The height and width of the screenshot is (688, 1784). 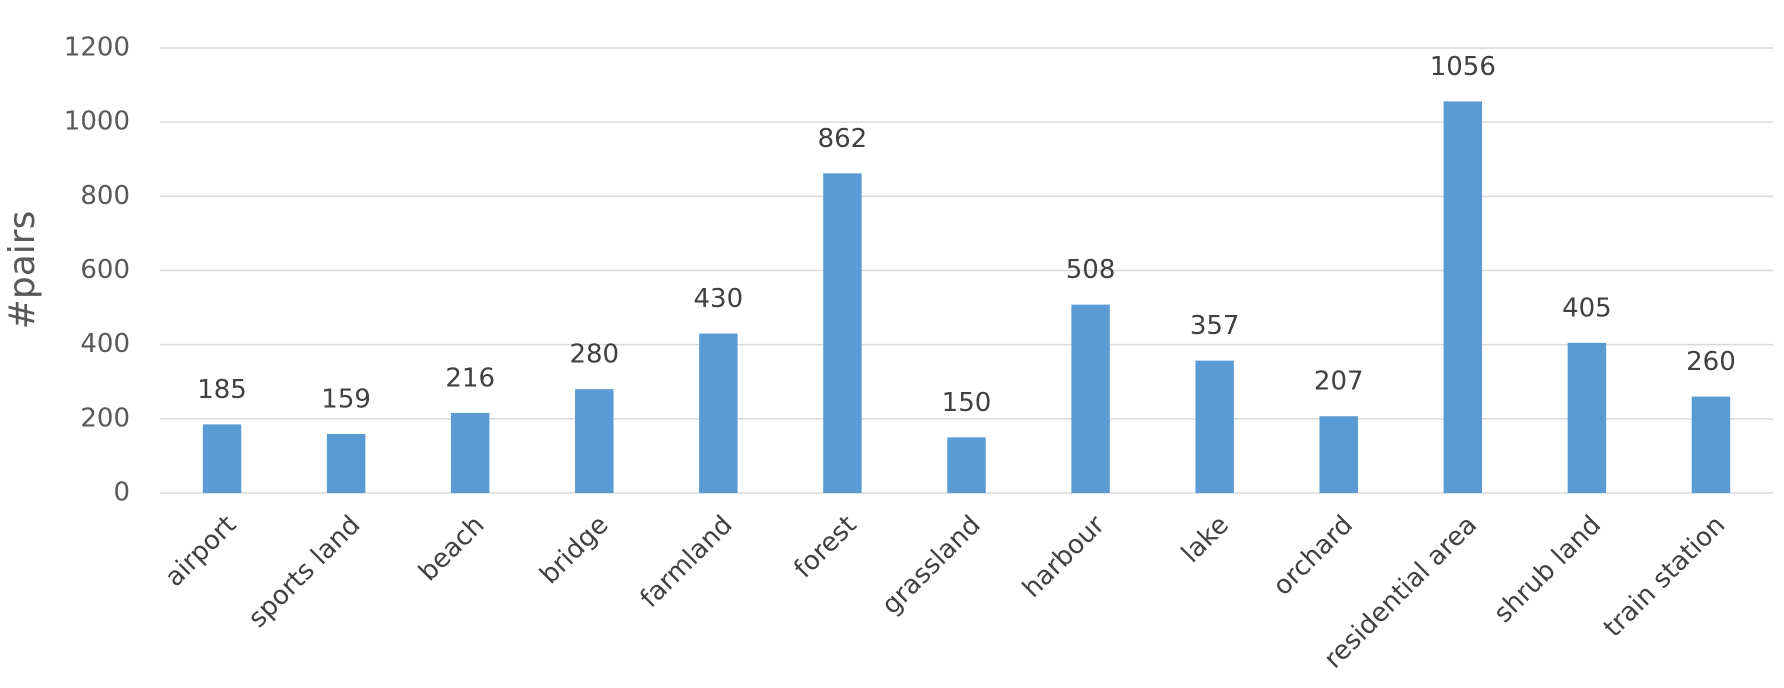 I want to click on x-tick-label: beach, so click(x=451, y=548).